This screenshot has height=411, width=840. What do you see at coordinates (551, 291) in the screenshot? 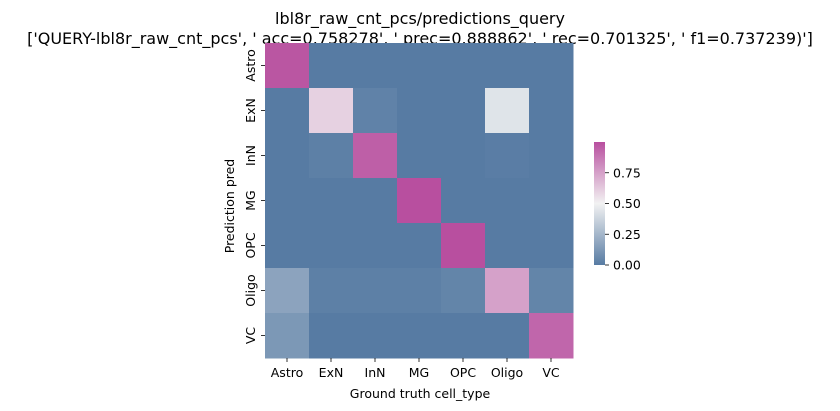
I see `heatmap-cell-oligo-vc` at bounding box center [551, 291].